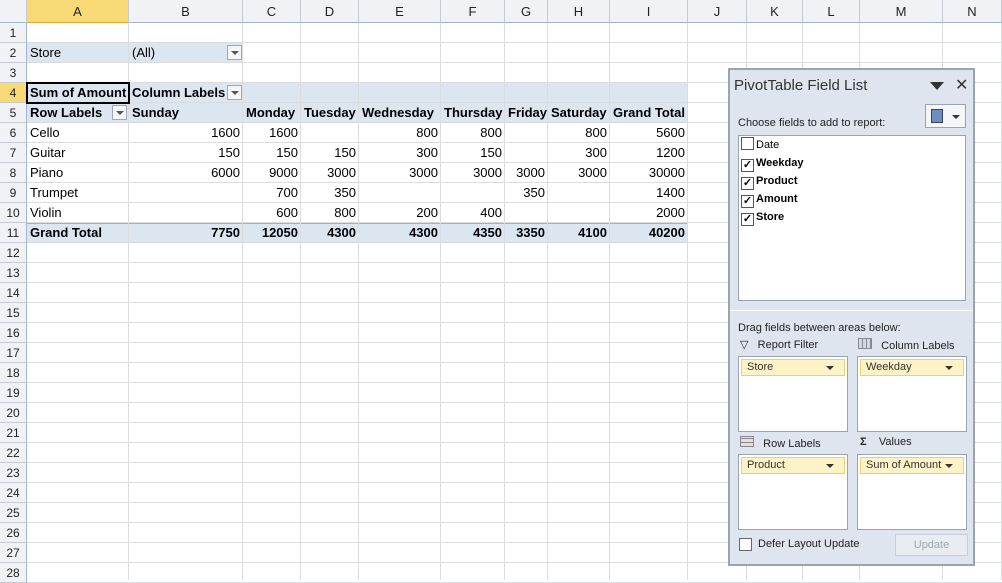 The height and width of the screenshot is (583, 1002). Describe the element at coordinates (13, 33) in the screenshot. I see `row-header-1: 1` at that location.